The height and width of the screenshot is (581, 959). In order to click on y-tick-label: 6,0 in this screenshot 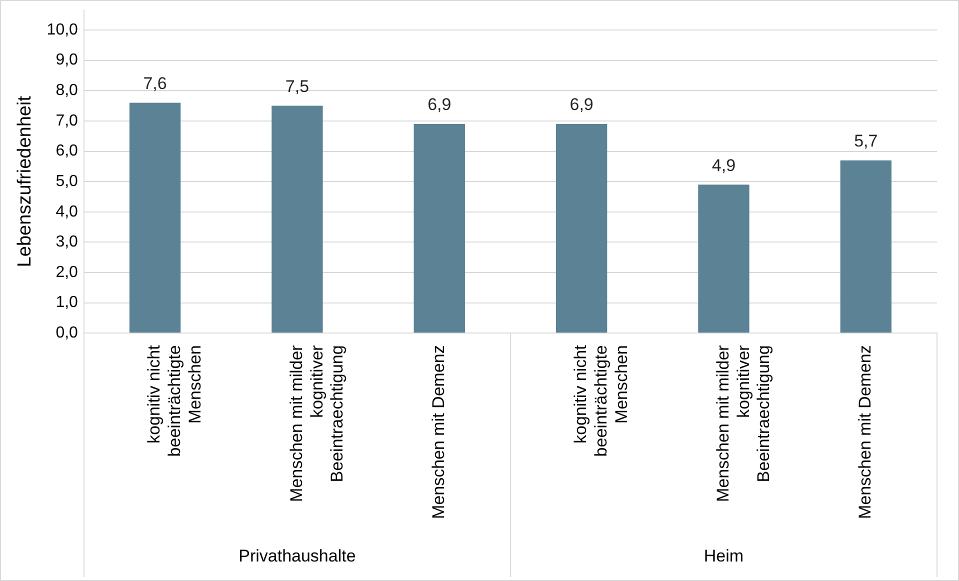, I will do `click(67, 151)`.